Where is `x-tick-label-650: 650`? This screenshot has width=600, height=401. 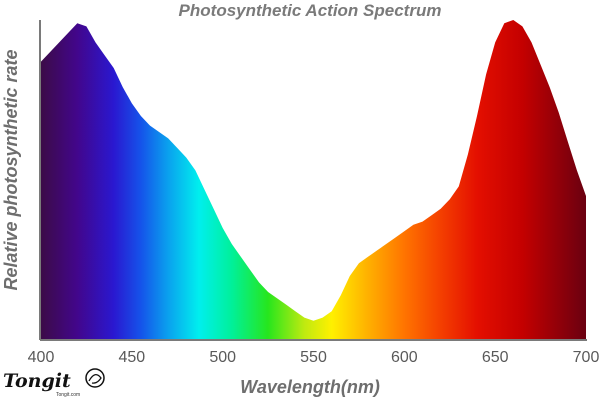
x-tick-label-650: 650 is located at coordinates (495, 357).